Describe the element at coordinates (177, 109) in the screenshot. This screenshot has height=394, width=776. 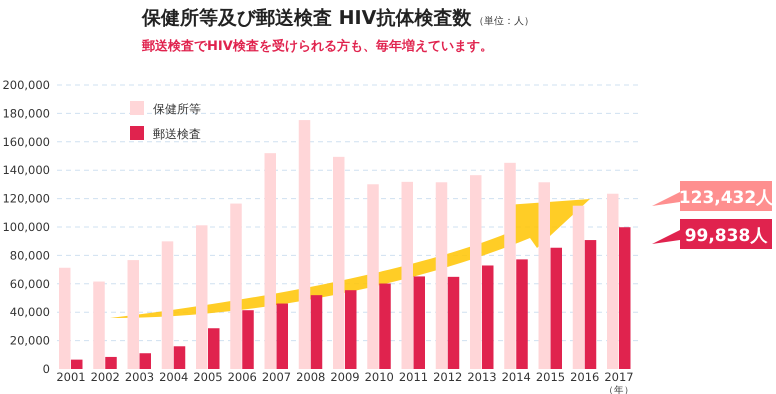
I see `legend-label: 保健所等` at that location.